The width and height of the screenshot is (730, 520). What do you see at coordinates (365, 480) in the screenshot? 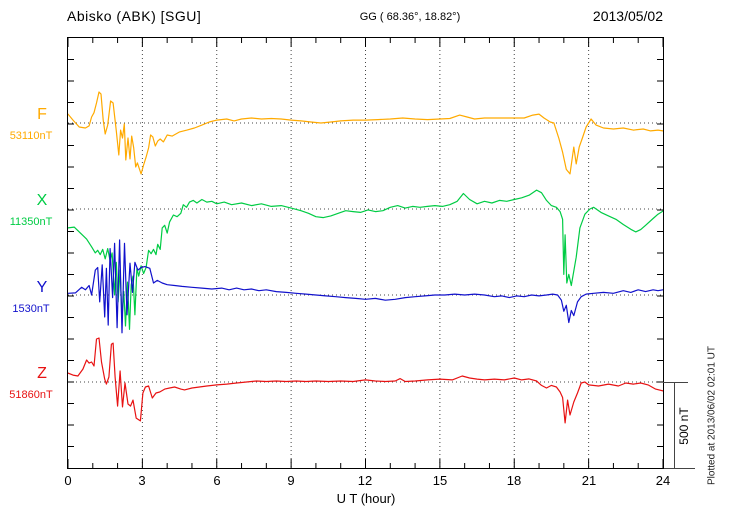
I see `x-tick-label: 12` at bounding box center [365, 480].